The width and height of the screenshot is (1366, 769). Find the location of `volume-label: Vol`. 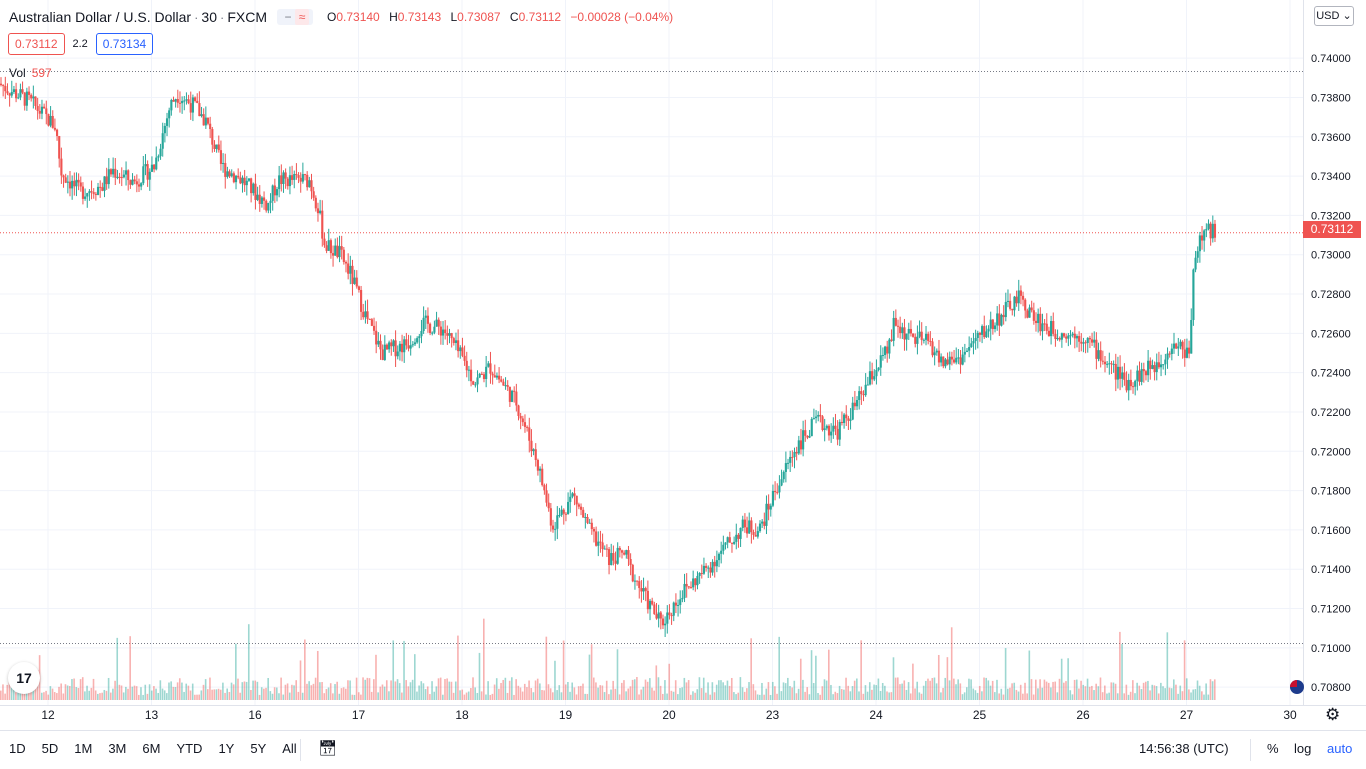

volume-label: Vol is located at coordinates (17, 73).